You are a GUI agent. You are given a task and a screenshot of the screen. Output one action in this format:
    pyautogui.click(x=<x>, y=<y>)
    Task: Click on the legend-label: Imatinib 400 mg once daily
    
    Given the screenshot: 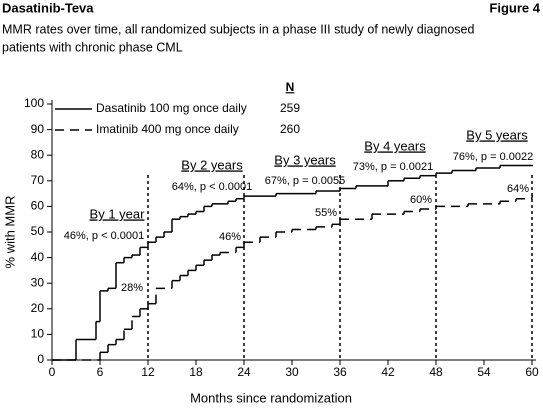 What is the action you would take?
    pyautogui.click(x=167, y=129)
    